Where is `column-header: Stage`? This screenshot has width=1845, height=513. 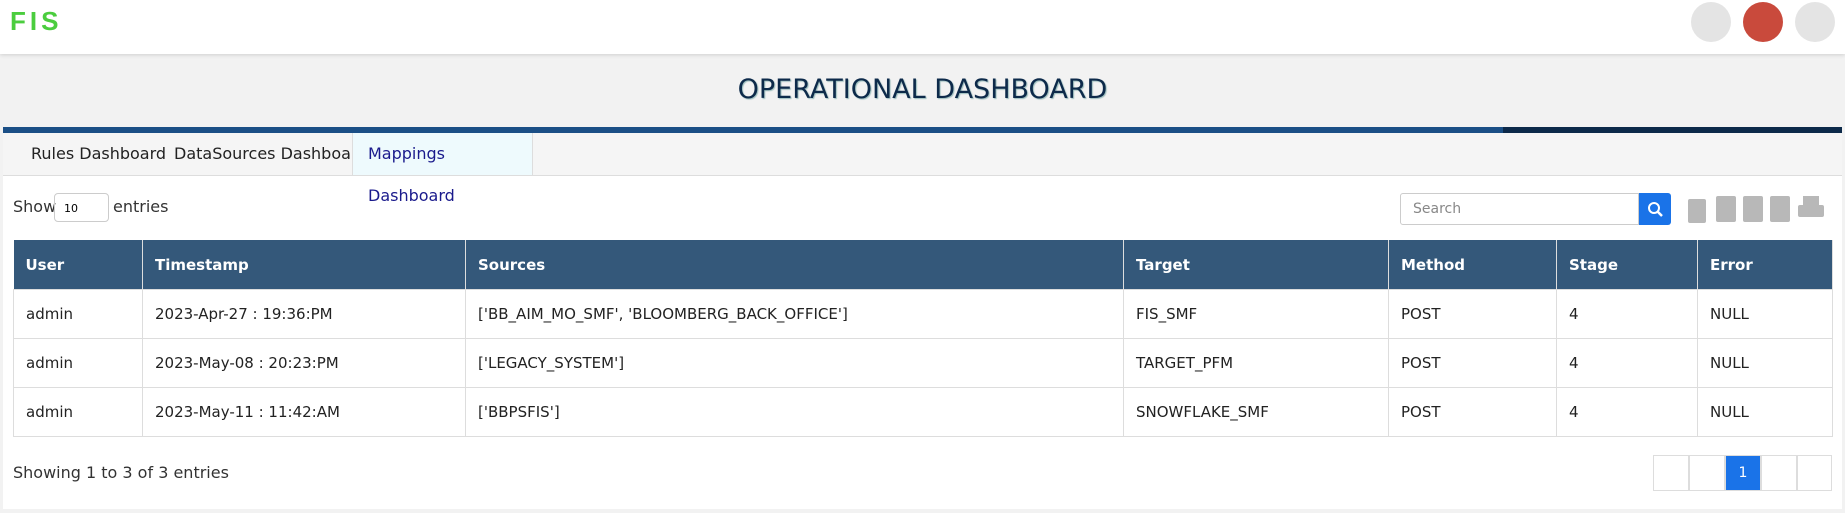 column-header: Stage is located at coordinates (1627, 265).